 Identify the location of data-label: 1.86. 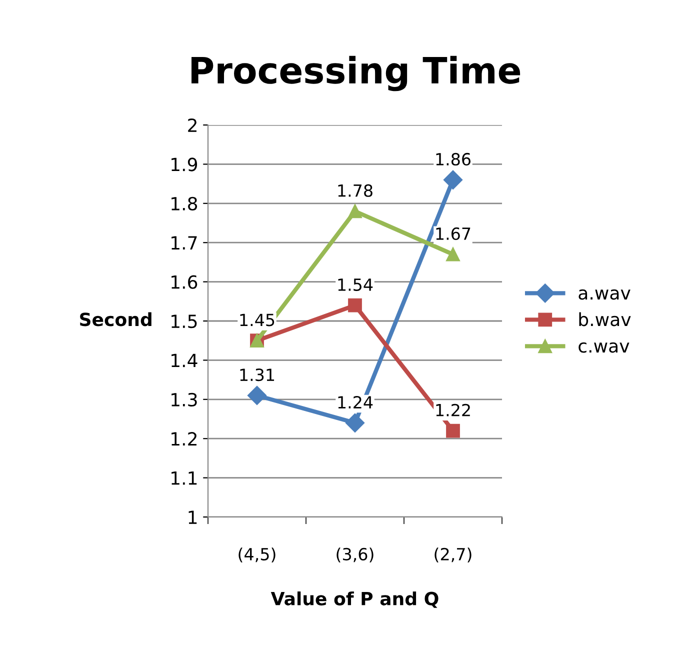
(453, 159).